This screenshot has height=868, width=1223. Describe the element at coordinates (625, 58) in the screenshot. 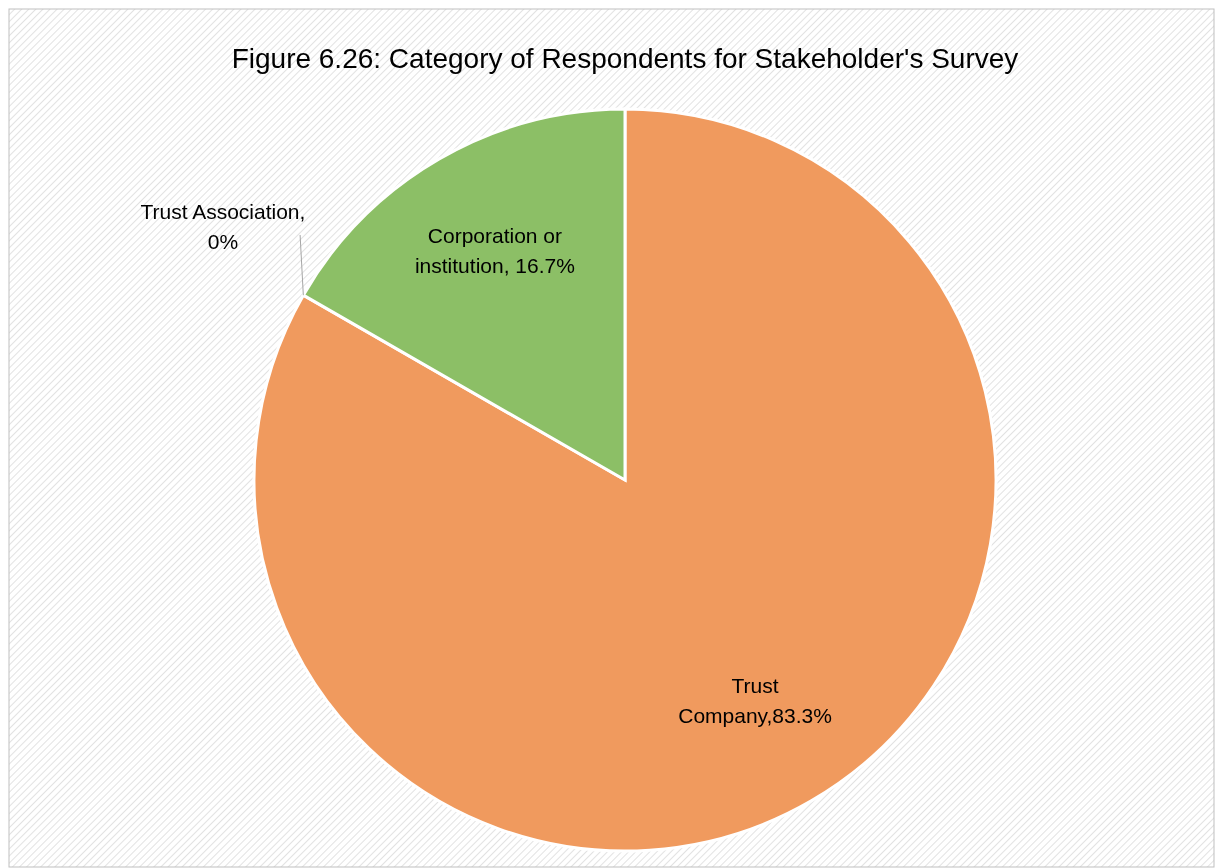

I see `chart-title: Figure 6.26: Category of Respondents for Stakeholder's Survey` at that location.